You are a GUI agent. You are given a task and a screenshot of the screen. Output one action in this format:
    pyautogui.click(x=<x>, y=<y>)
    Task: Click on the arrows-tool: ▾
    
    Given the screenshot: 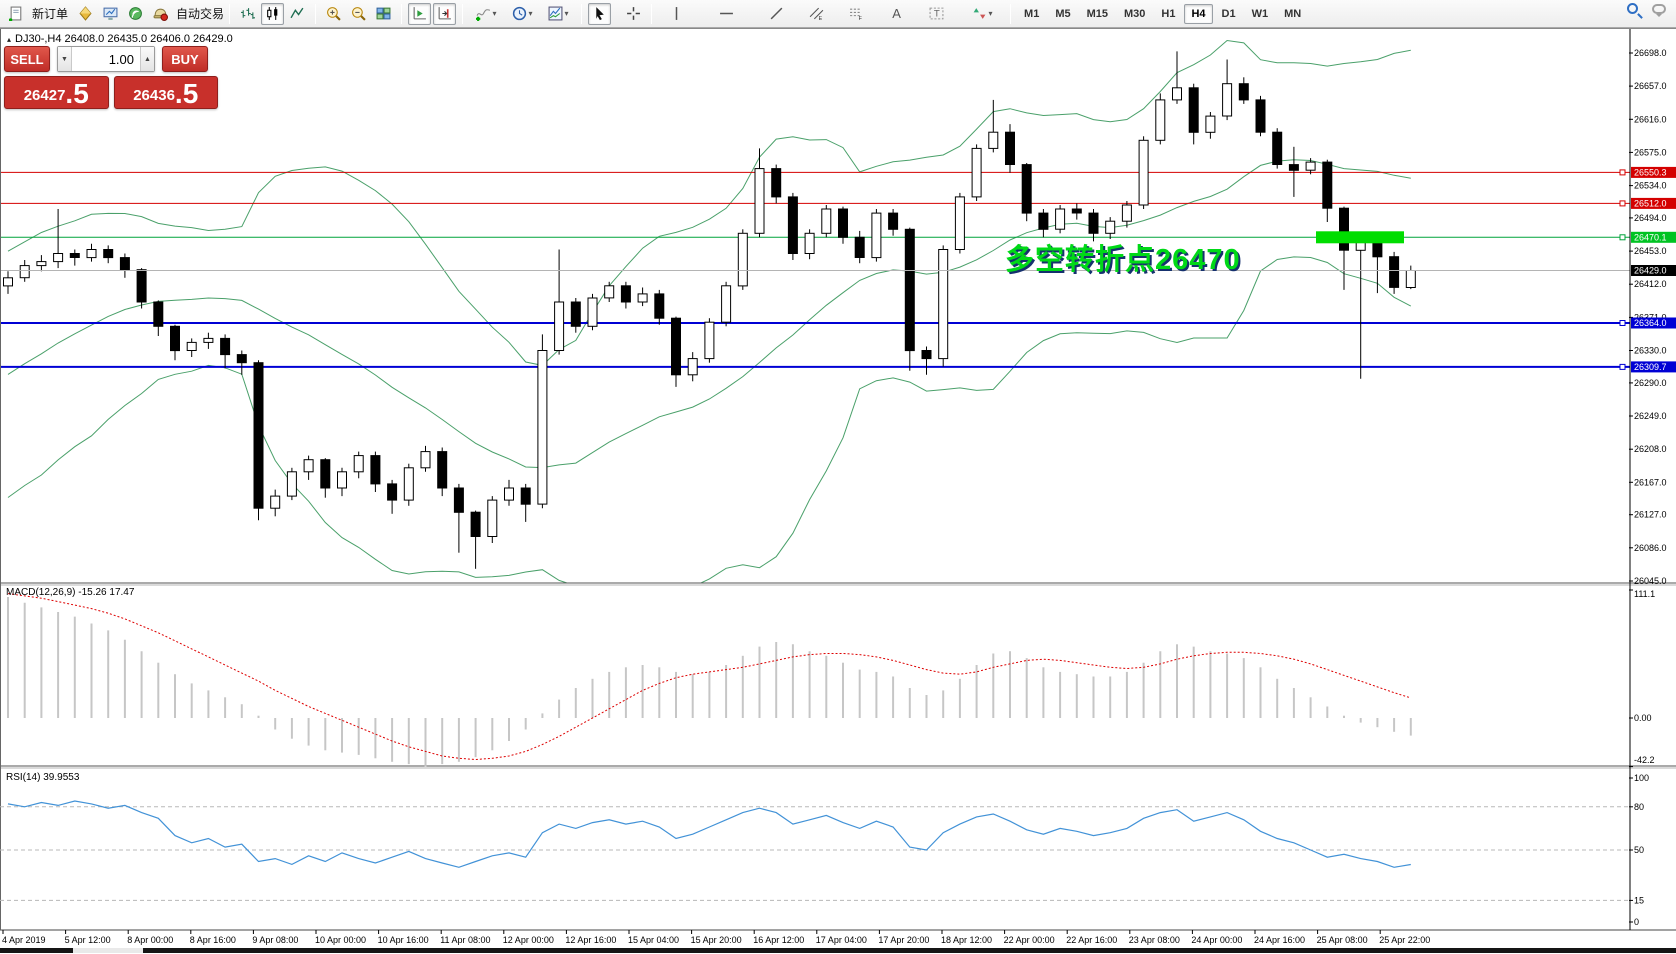 What is the action you would take?
    pyautogui.click(x=982, y=14)
    